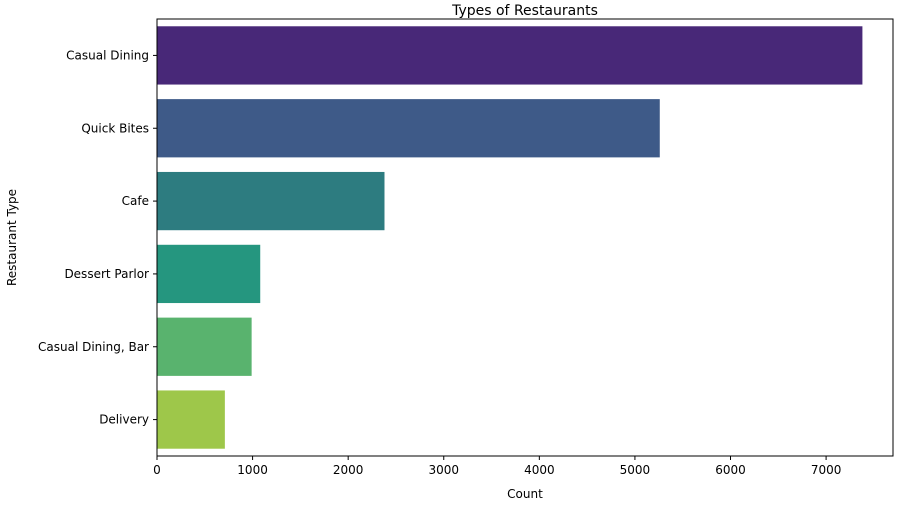 The height and width of the screenshot is (507, 913). What do you see at coordinates (252, 470) in the screenshot?
I see `x-tick-label: 1000` at bounding box center [252, 470].